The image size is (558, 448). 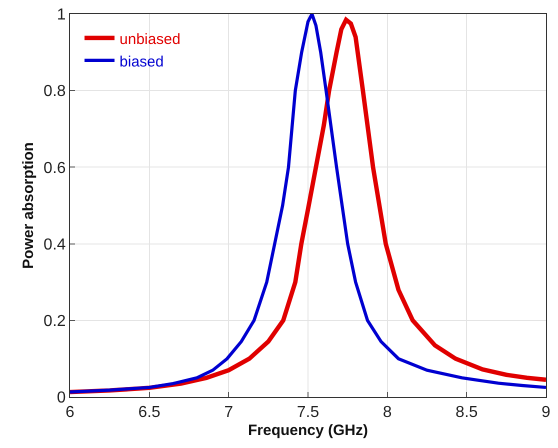 What do you see at coordinates (308, 413) in the screenshot?
I see `x-tick-label: 7.5` at bounding box center [308, 413].